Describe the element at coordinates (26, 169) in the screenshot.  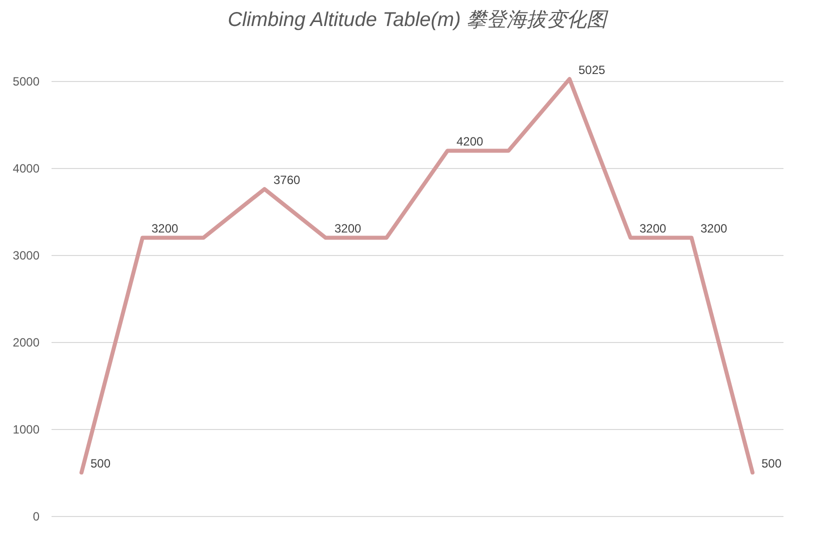
I see `y-tick-label: 4000` at that location.